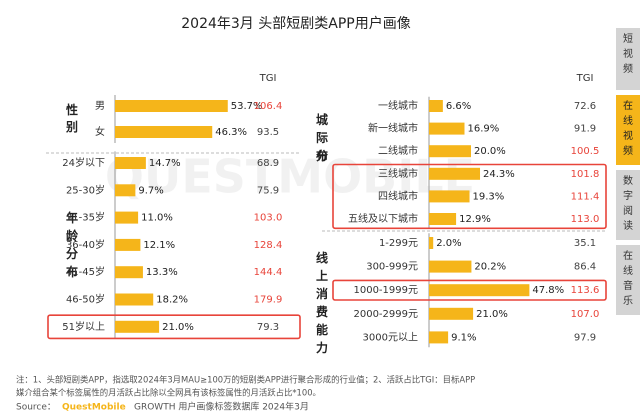 The height and width of the screenshot is (417, 640). What do you see at coordinates (585, 78) in the screenshot?
I see `tgi-header-right: TGI` at bounding box center [585, 78].